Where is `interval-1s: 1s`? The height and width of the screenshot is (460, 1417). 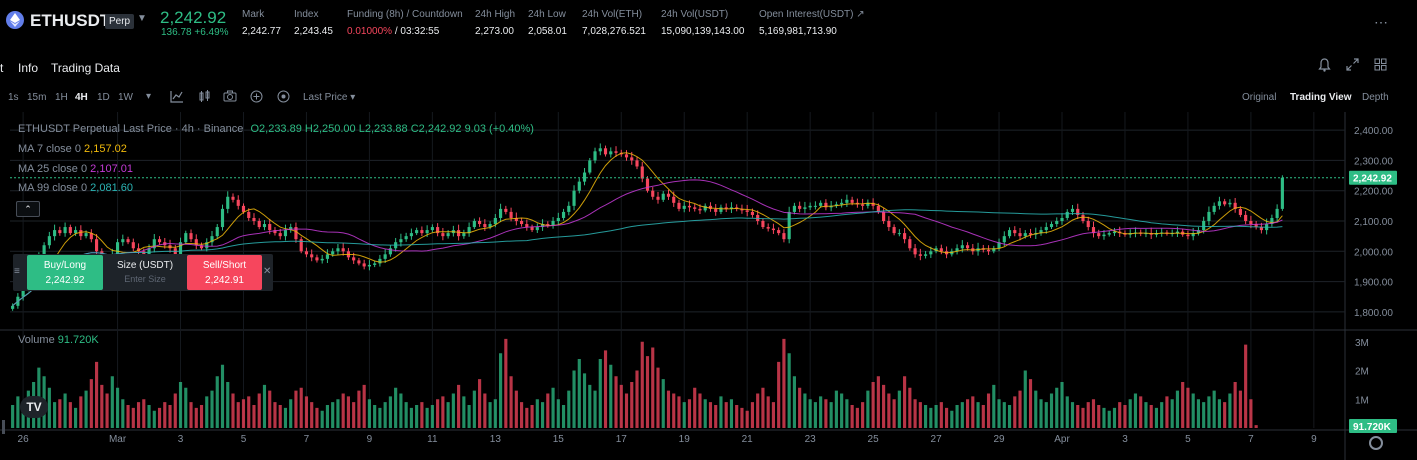 interval-1s: 1s is located at coordinates (13, 97).